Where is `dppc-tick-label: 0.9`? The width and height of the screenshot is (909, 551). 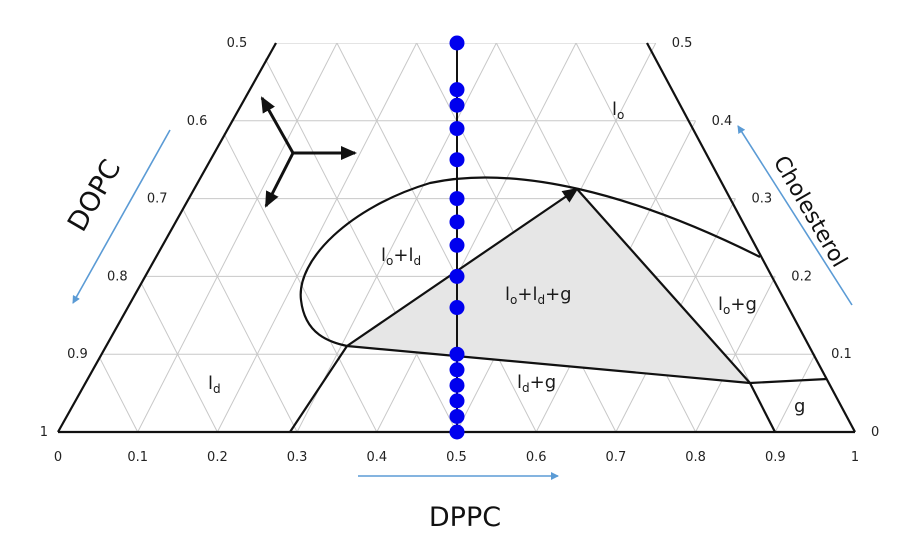 dppc-tick-label: 0.9 is located at coordinates (775, 457).